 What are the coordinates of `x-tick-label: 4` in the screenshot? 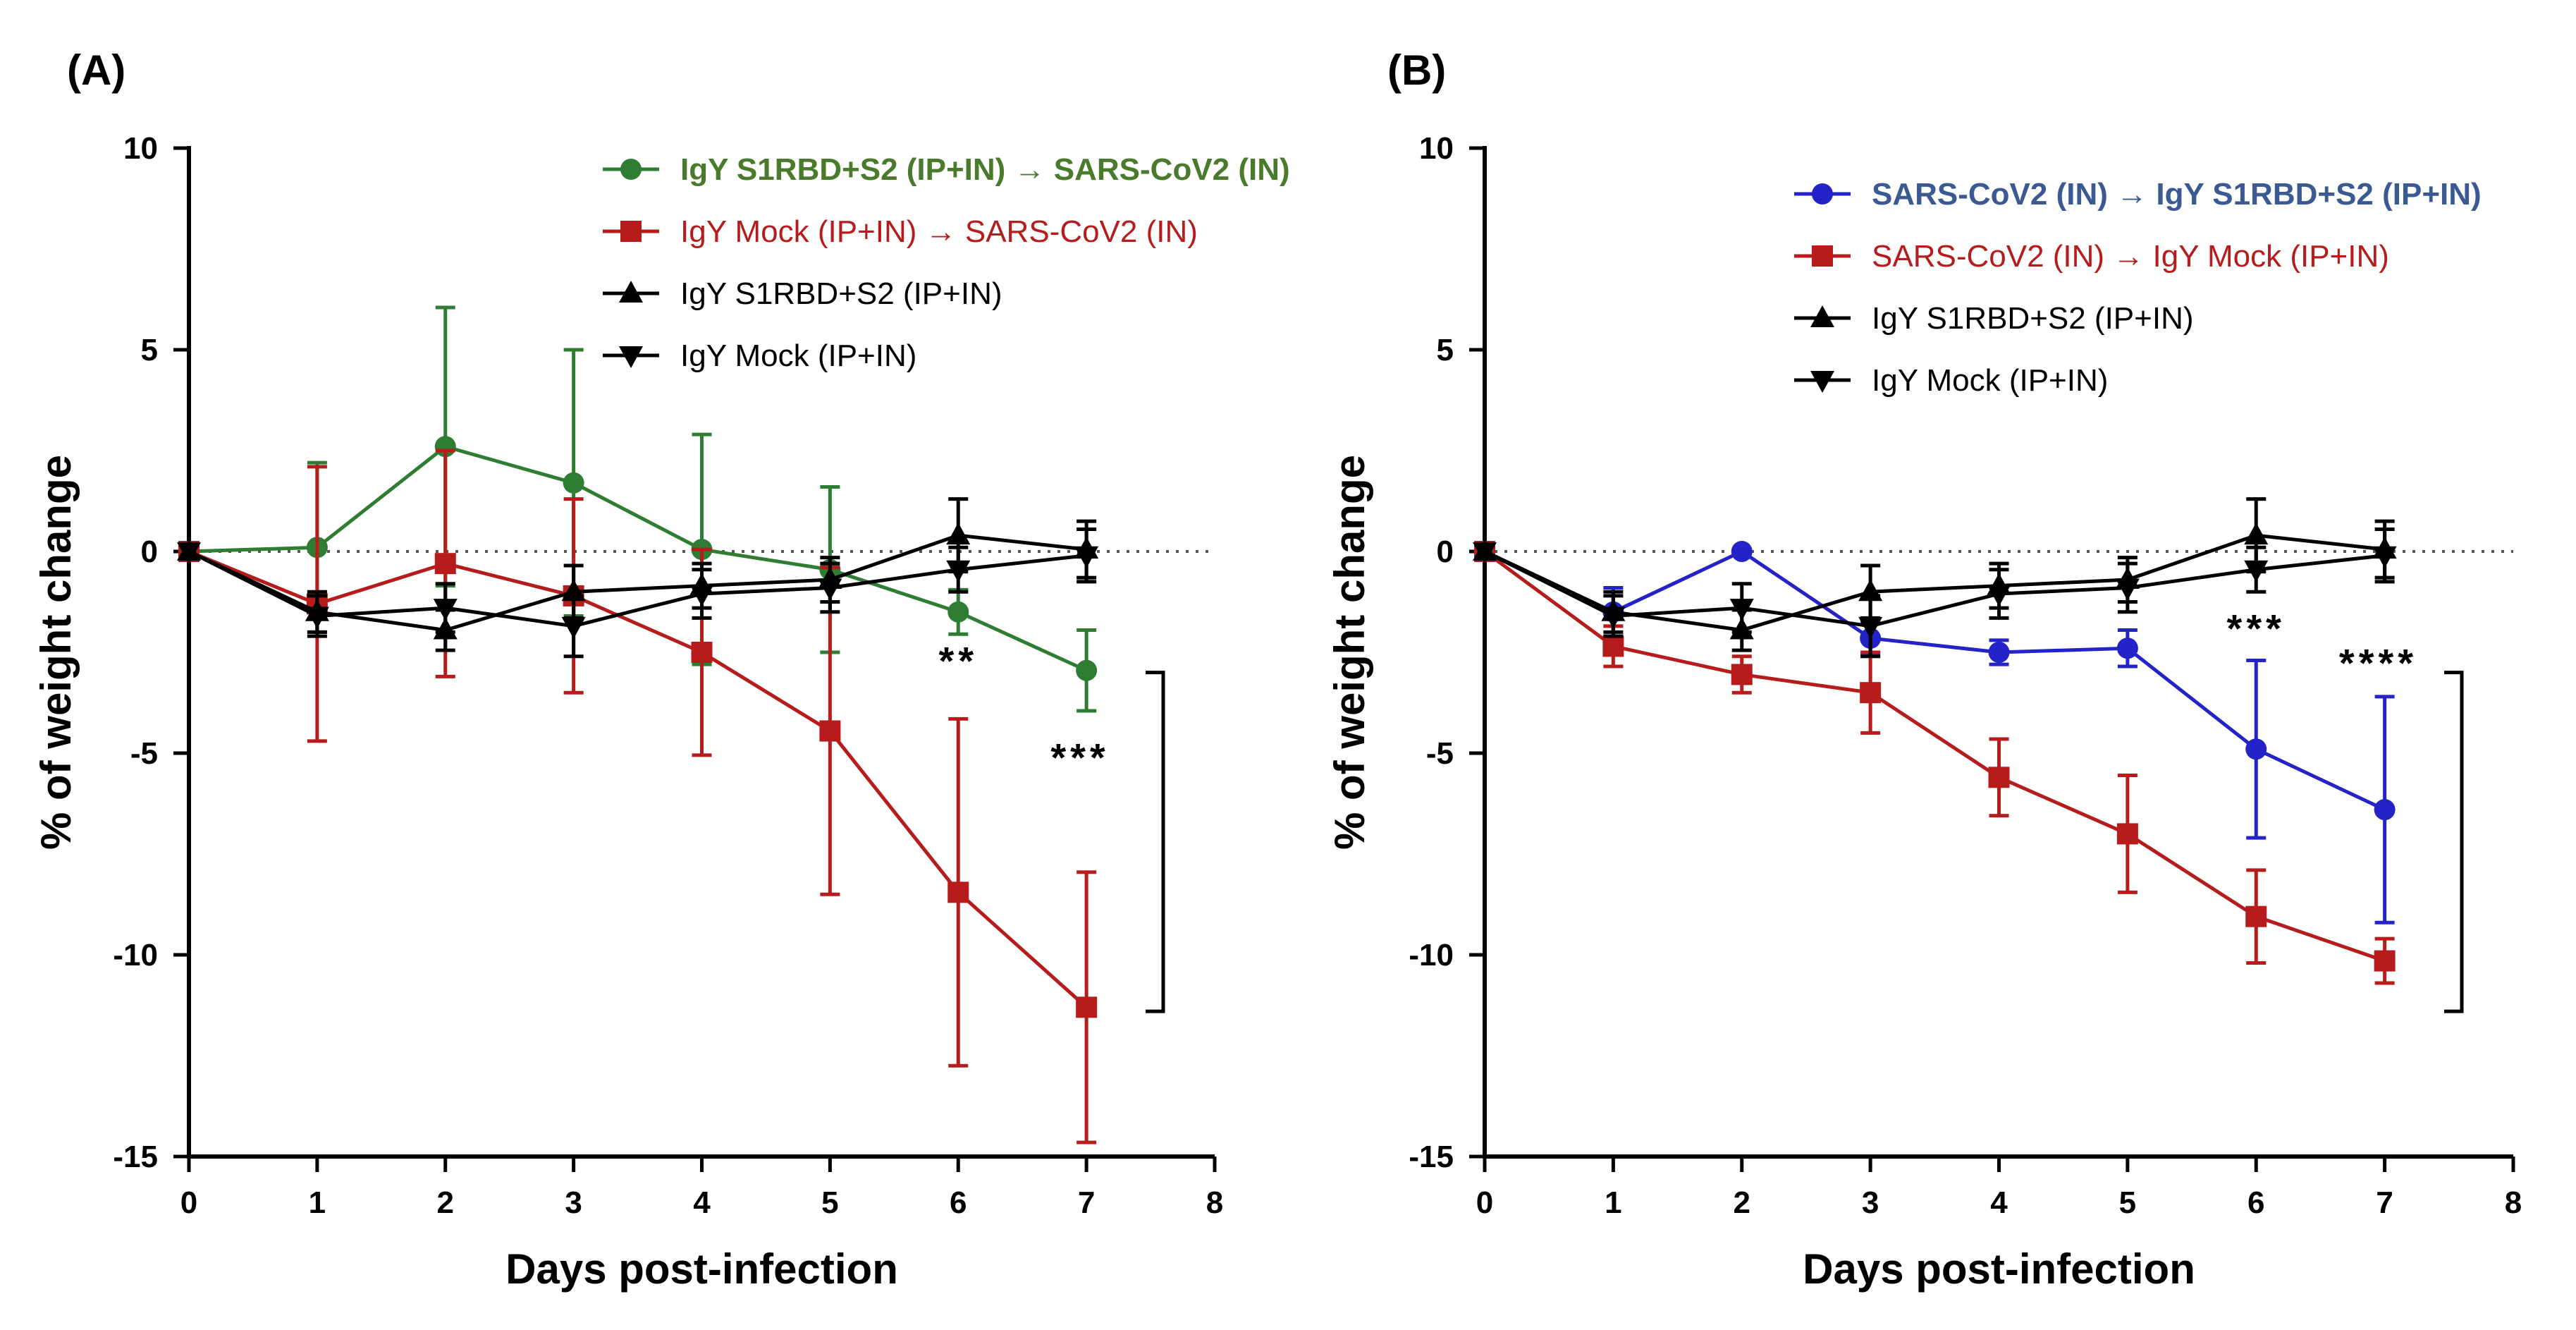 It's located at (1999, 1202).